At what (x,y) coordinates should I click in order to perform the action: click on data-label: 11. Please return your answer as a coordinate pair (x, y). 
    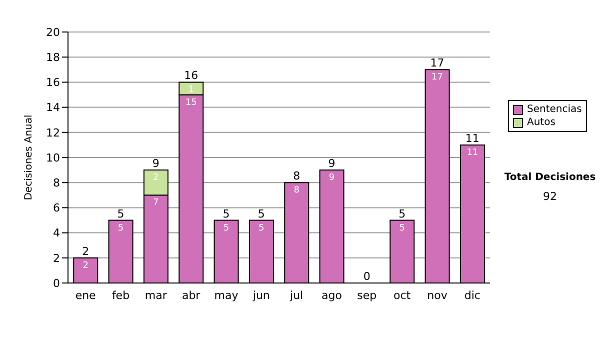
    Looking at the image, I should click on (472, 153).